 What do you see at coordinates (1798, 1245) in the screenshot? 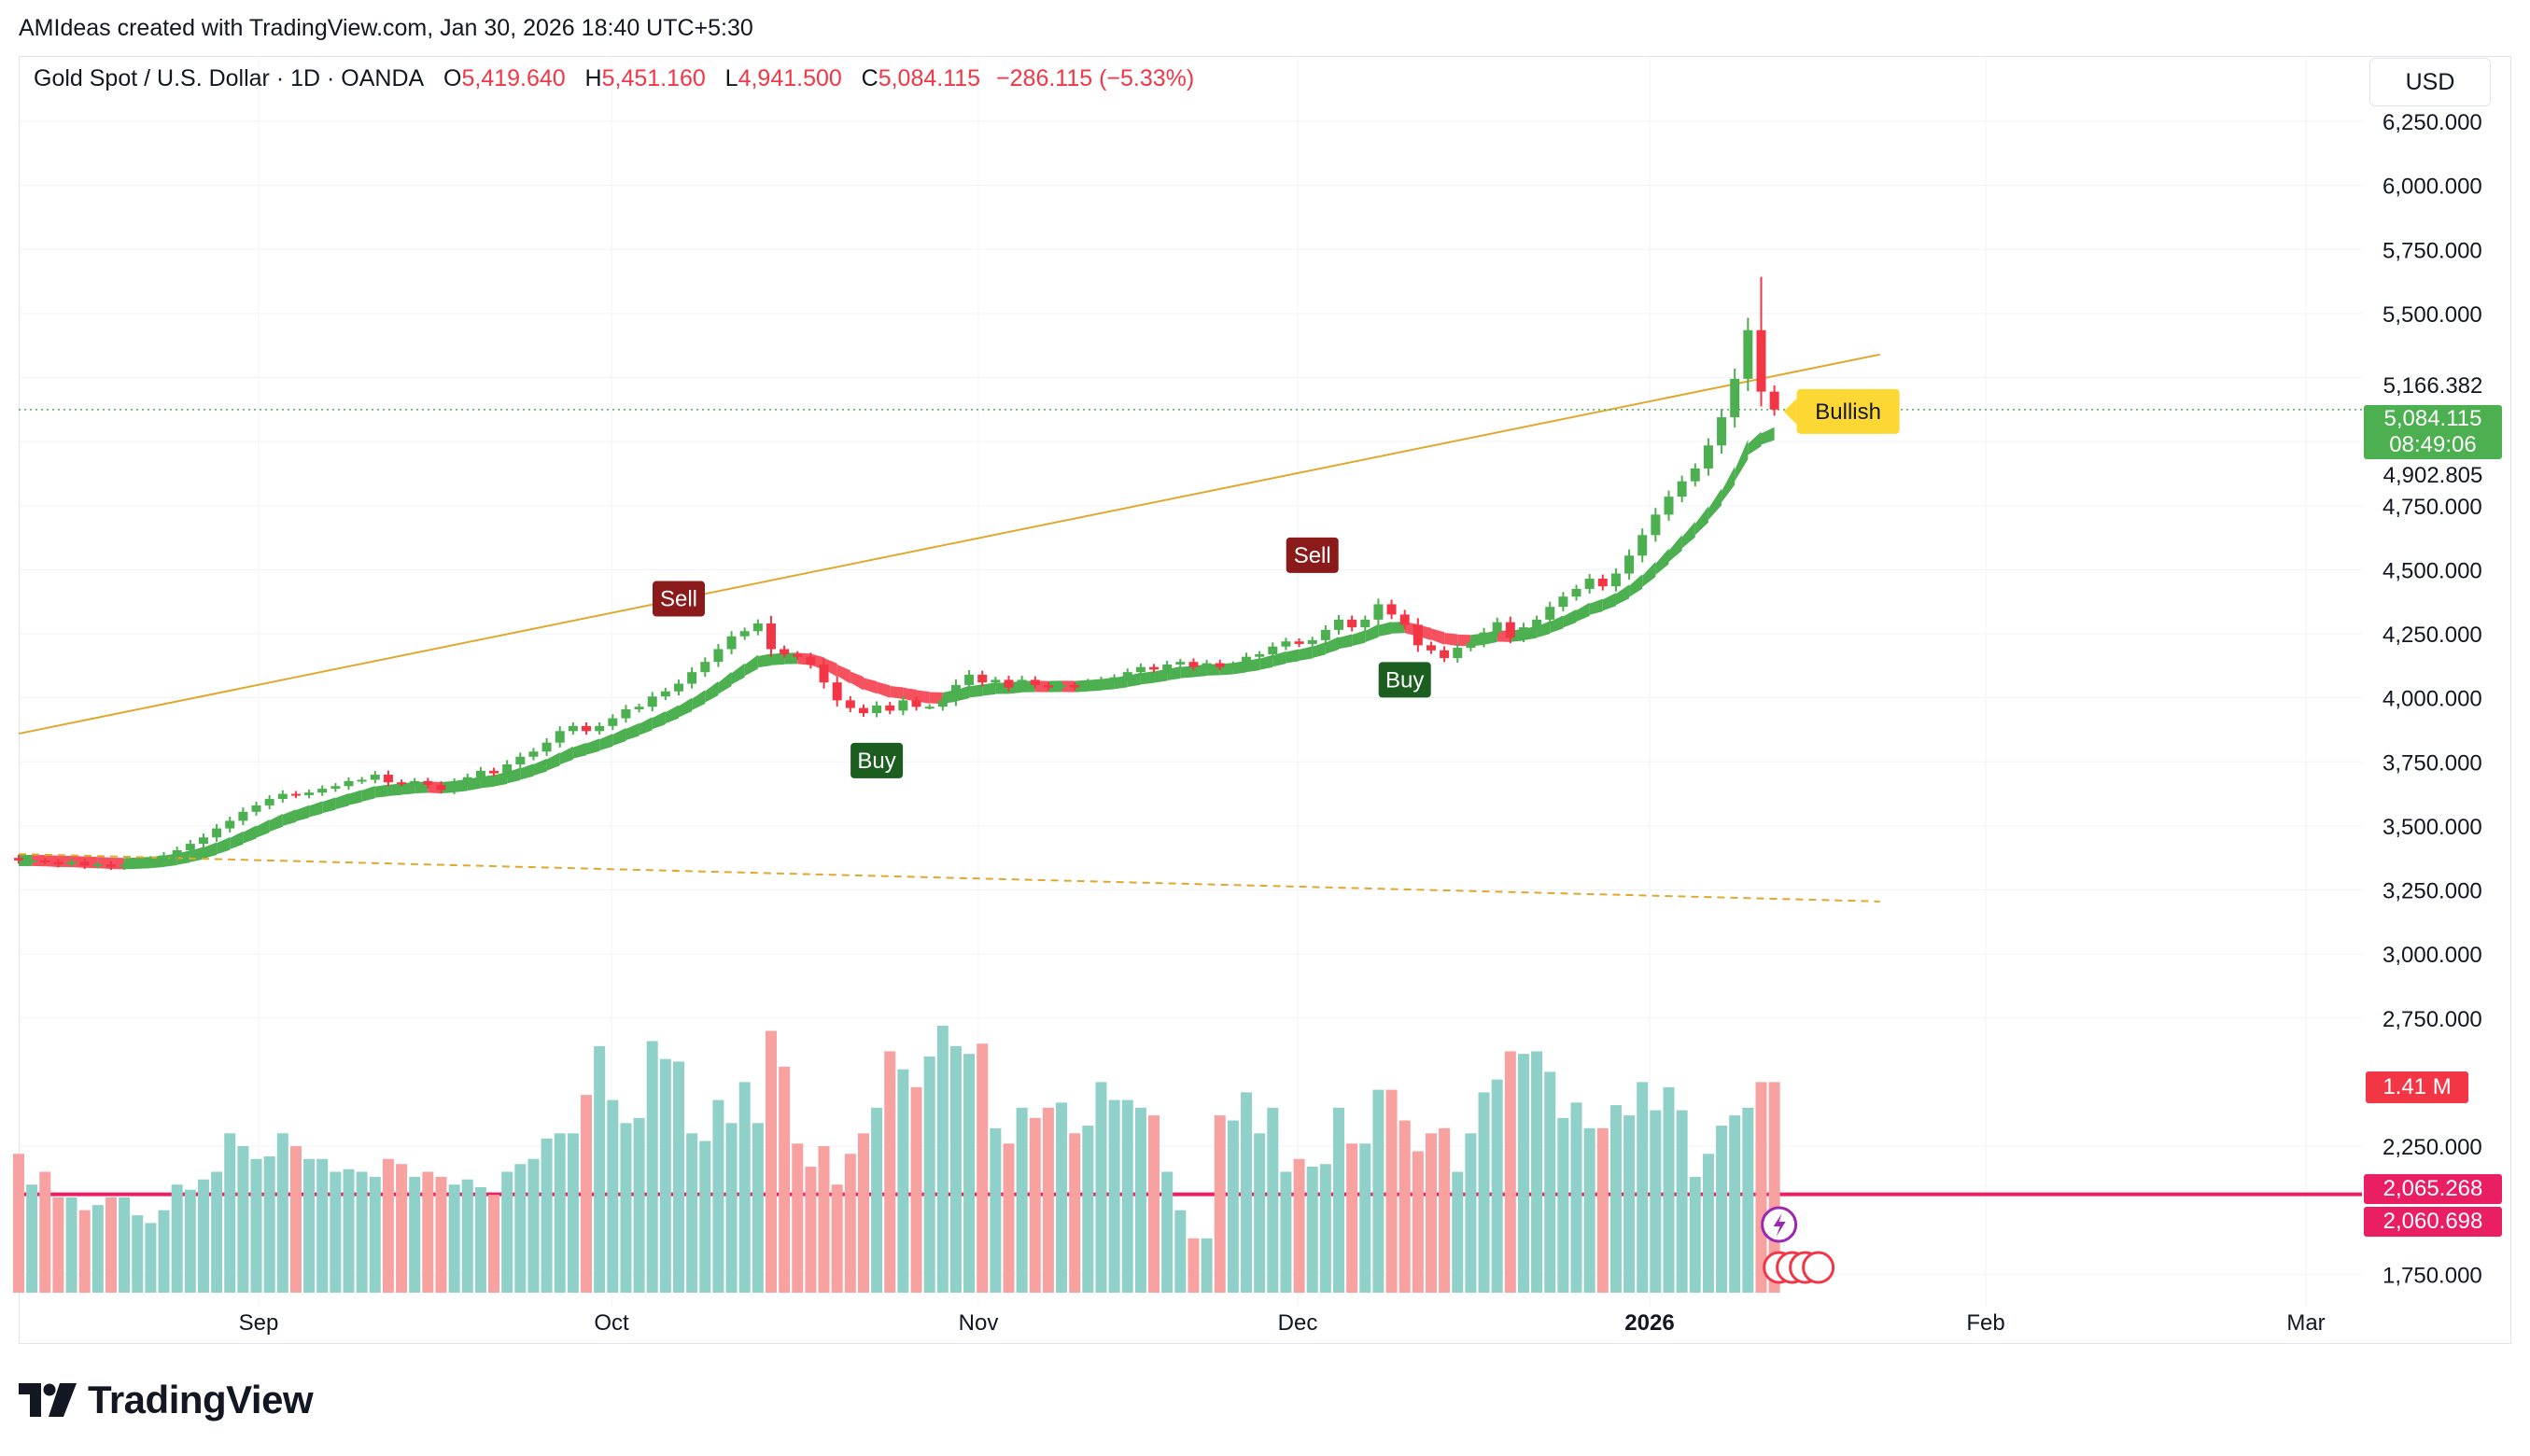
I see `event-icons` at bounding box center [1798, 1245].